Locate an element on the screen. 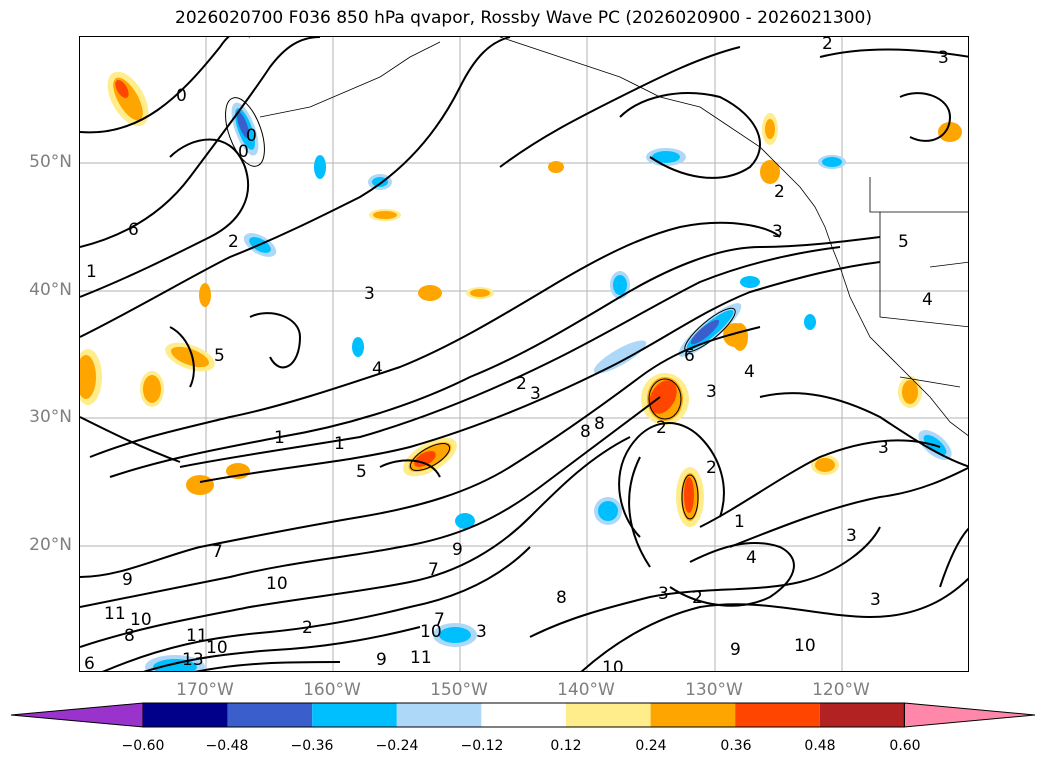  colorbar-tick: 0.60 is located at coordinates (905, 746).